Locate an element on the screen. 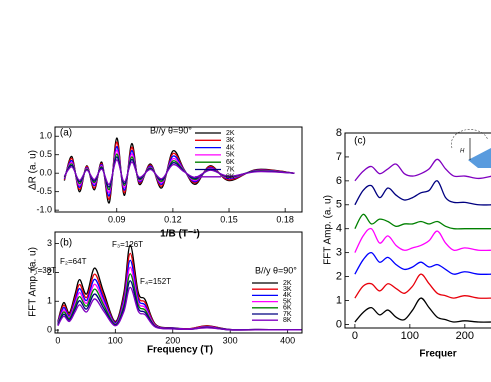 The height and width of the screenshot is (382, 491). y-tick-label: -0.5 is located at coordinates (44, 191).